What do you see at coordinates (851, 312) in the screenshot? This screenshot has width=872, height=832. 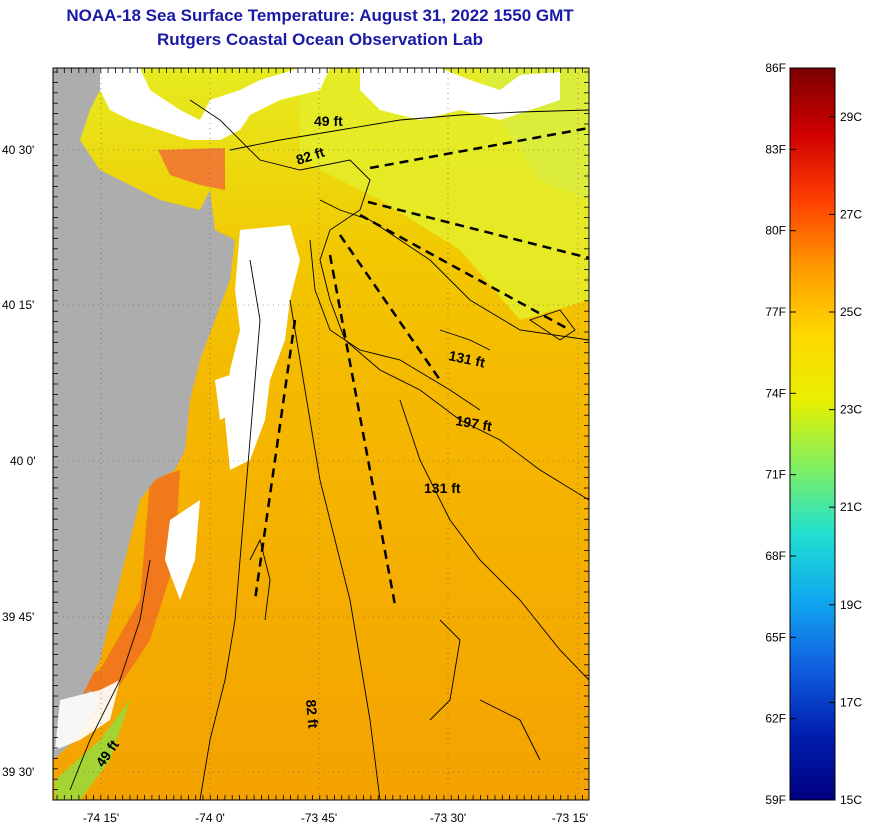 I see `colorbar-c-label: 25C` at bounding box center [851, 312].